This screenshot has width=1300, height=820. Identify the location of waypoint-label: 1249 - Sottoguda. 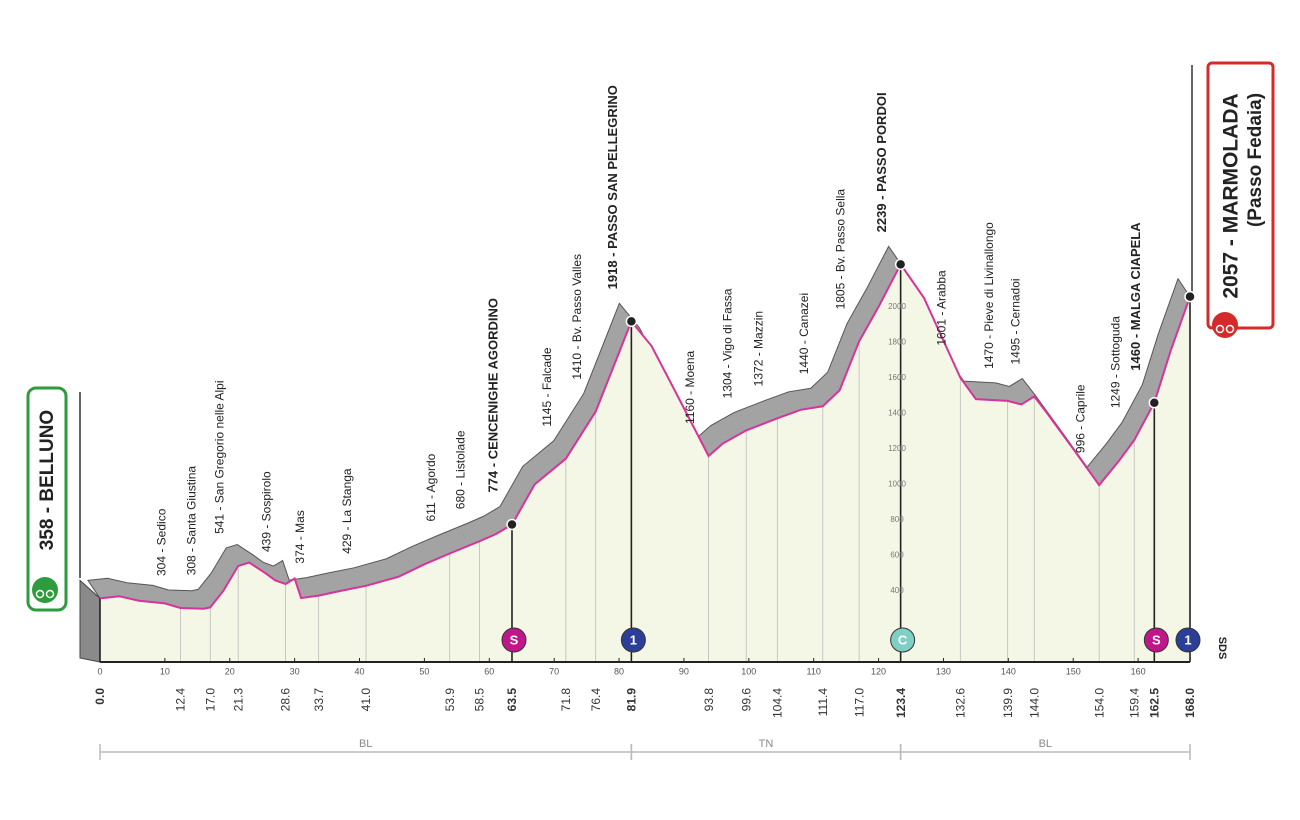
(1115, 362).